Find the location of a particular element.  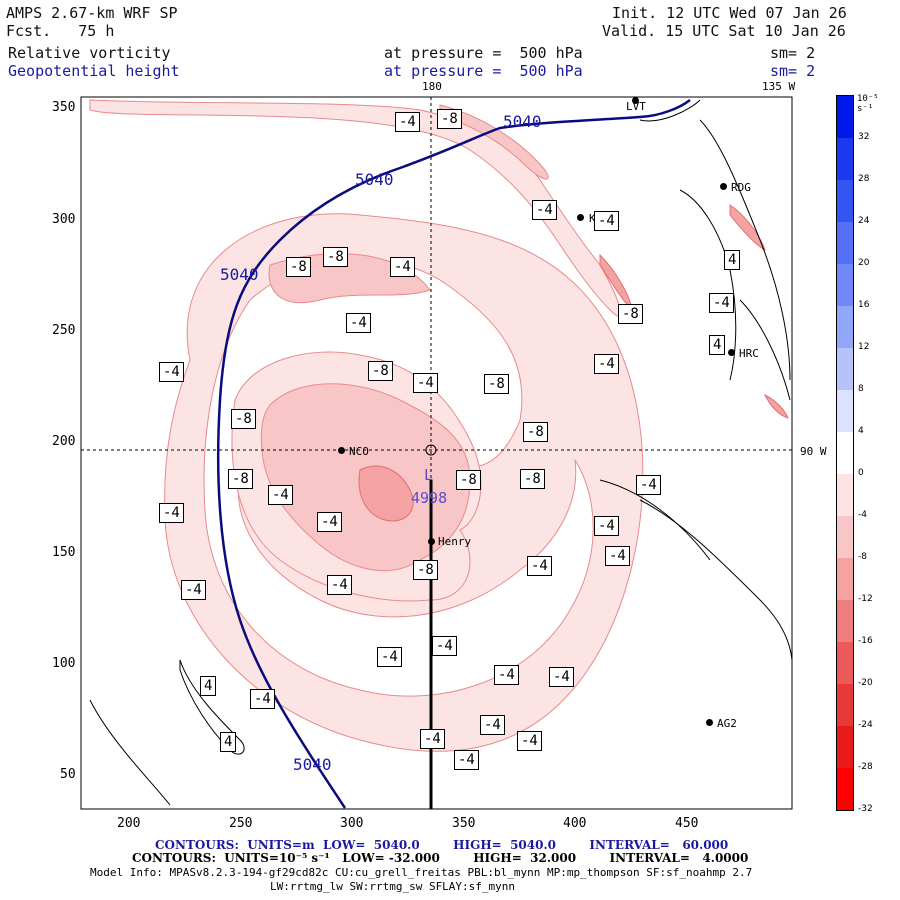

lon-label-135w: 135 W is located at coordinates (779, 86).